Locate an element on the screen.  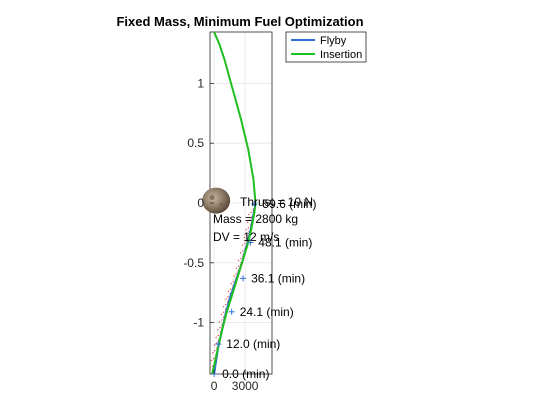
legend-box is located at coordinates (326, 47).